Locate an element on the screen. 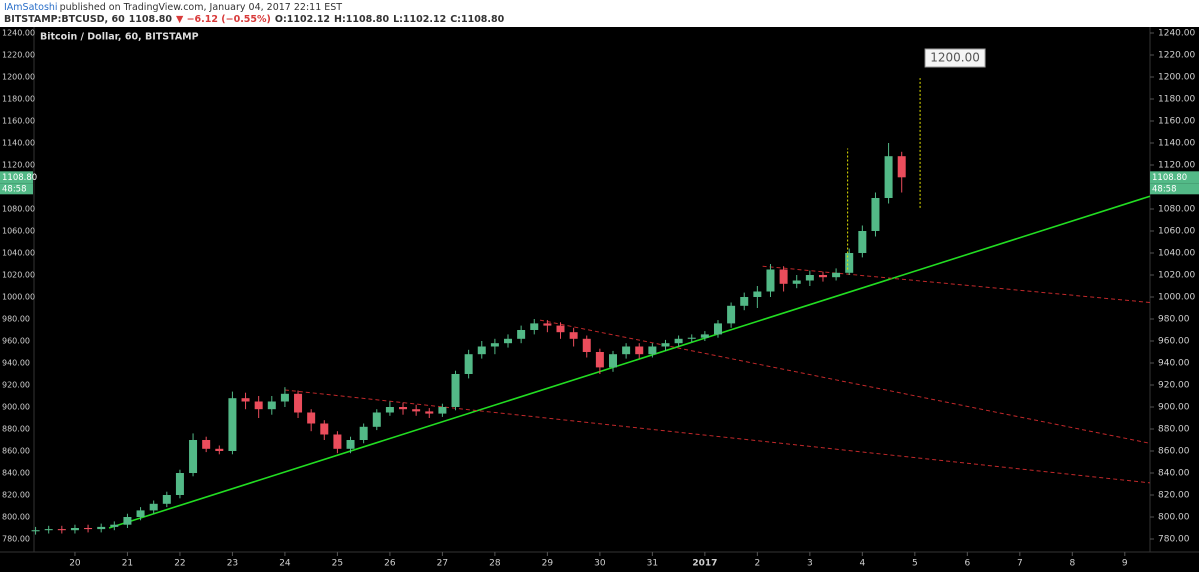 The width and height of the screenshot is (1199, 572). x-tick-label: 30 is located at coordinates (600, 564).